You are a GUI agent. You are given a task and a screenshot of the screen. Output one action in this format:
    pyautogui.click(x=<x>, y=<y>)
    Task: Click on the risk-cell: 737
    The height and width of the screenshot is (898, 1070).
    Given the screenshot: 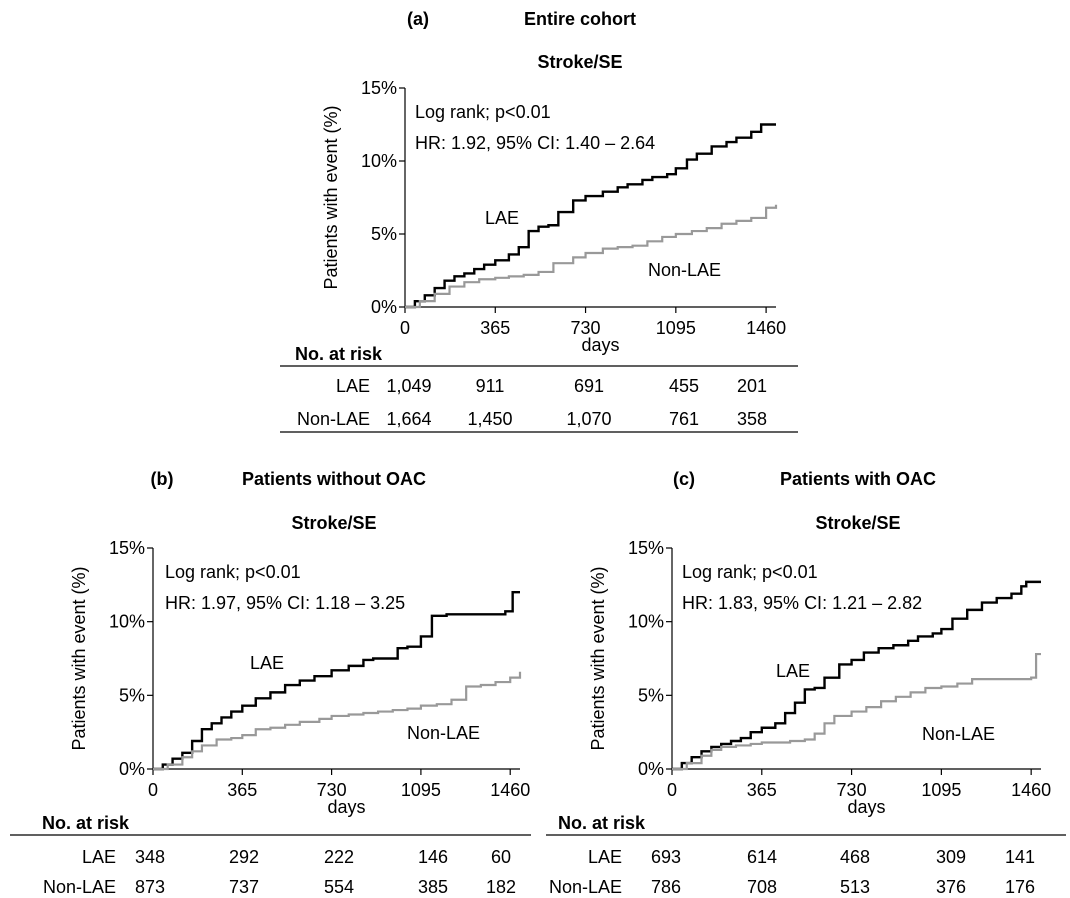 What is the action you would take?
    pyautogui.click(x=244, y=887)
    